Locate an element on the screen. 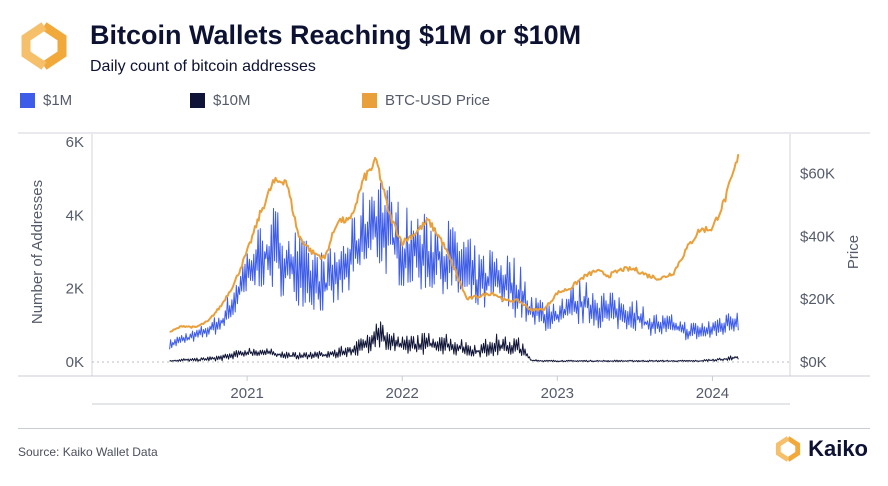 Image resolution: width=888 pixels, height=486 pixels. legend-swatch-1m is located at coordinates (27, 100).